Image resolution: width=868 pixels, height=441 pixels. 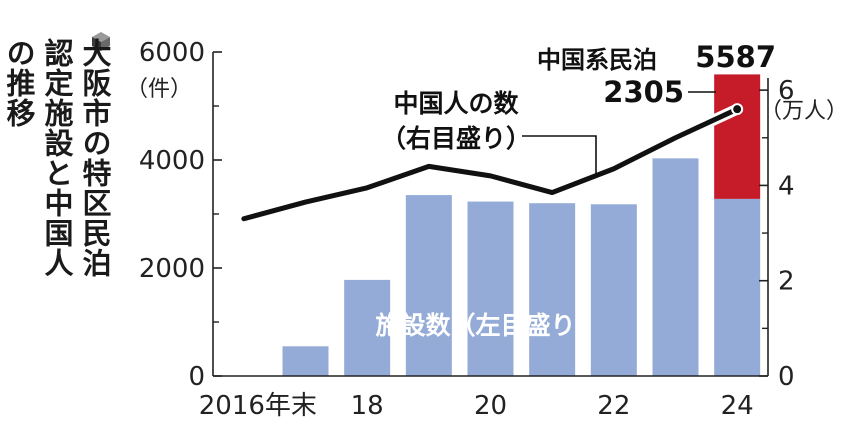 I want to click on x-tick-label: 2016年末, so click(x=258, y=406).